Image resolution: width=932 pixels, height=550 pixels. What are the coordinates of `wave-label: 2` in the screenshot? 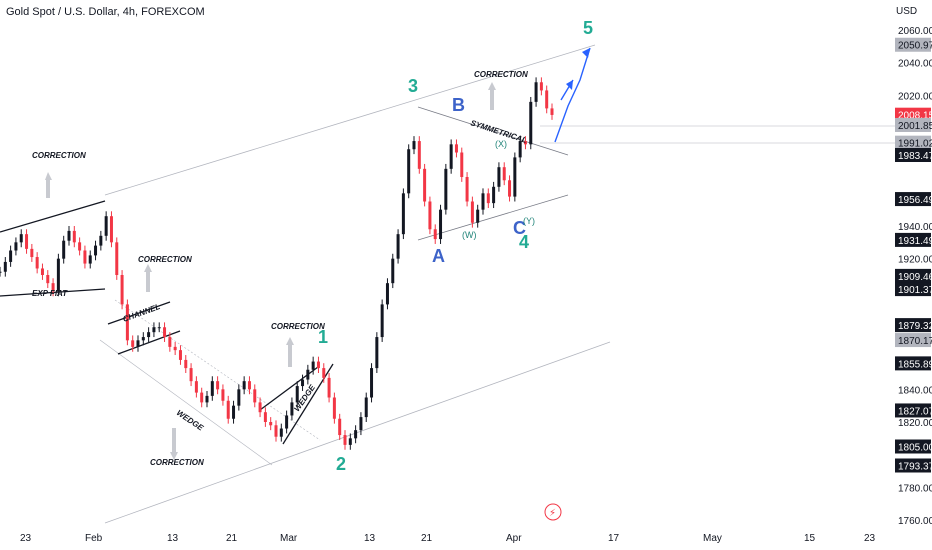 It's located at (341, 464).